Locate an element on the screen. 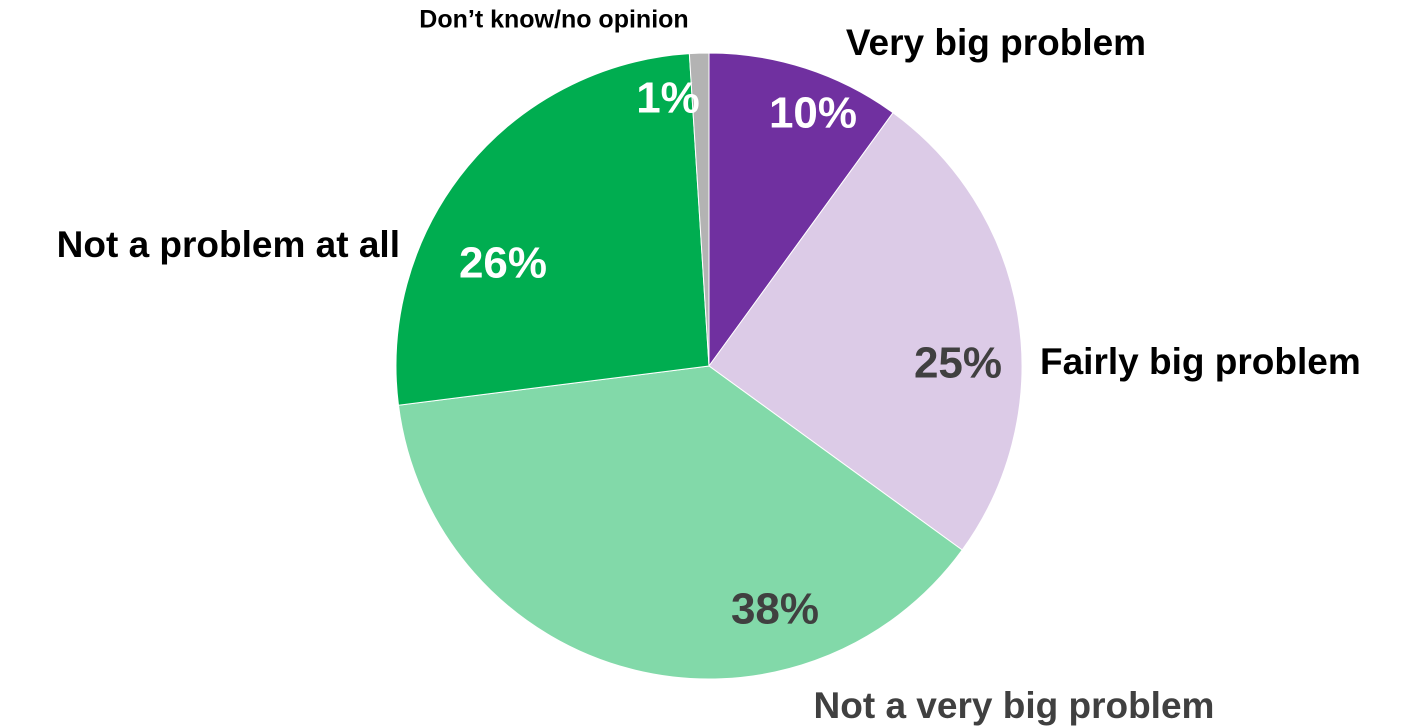  value-label-not-a-problem-at-all: 26% is located at coordinates (503, 263).